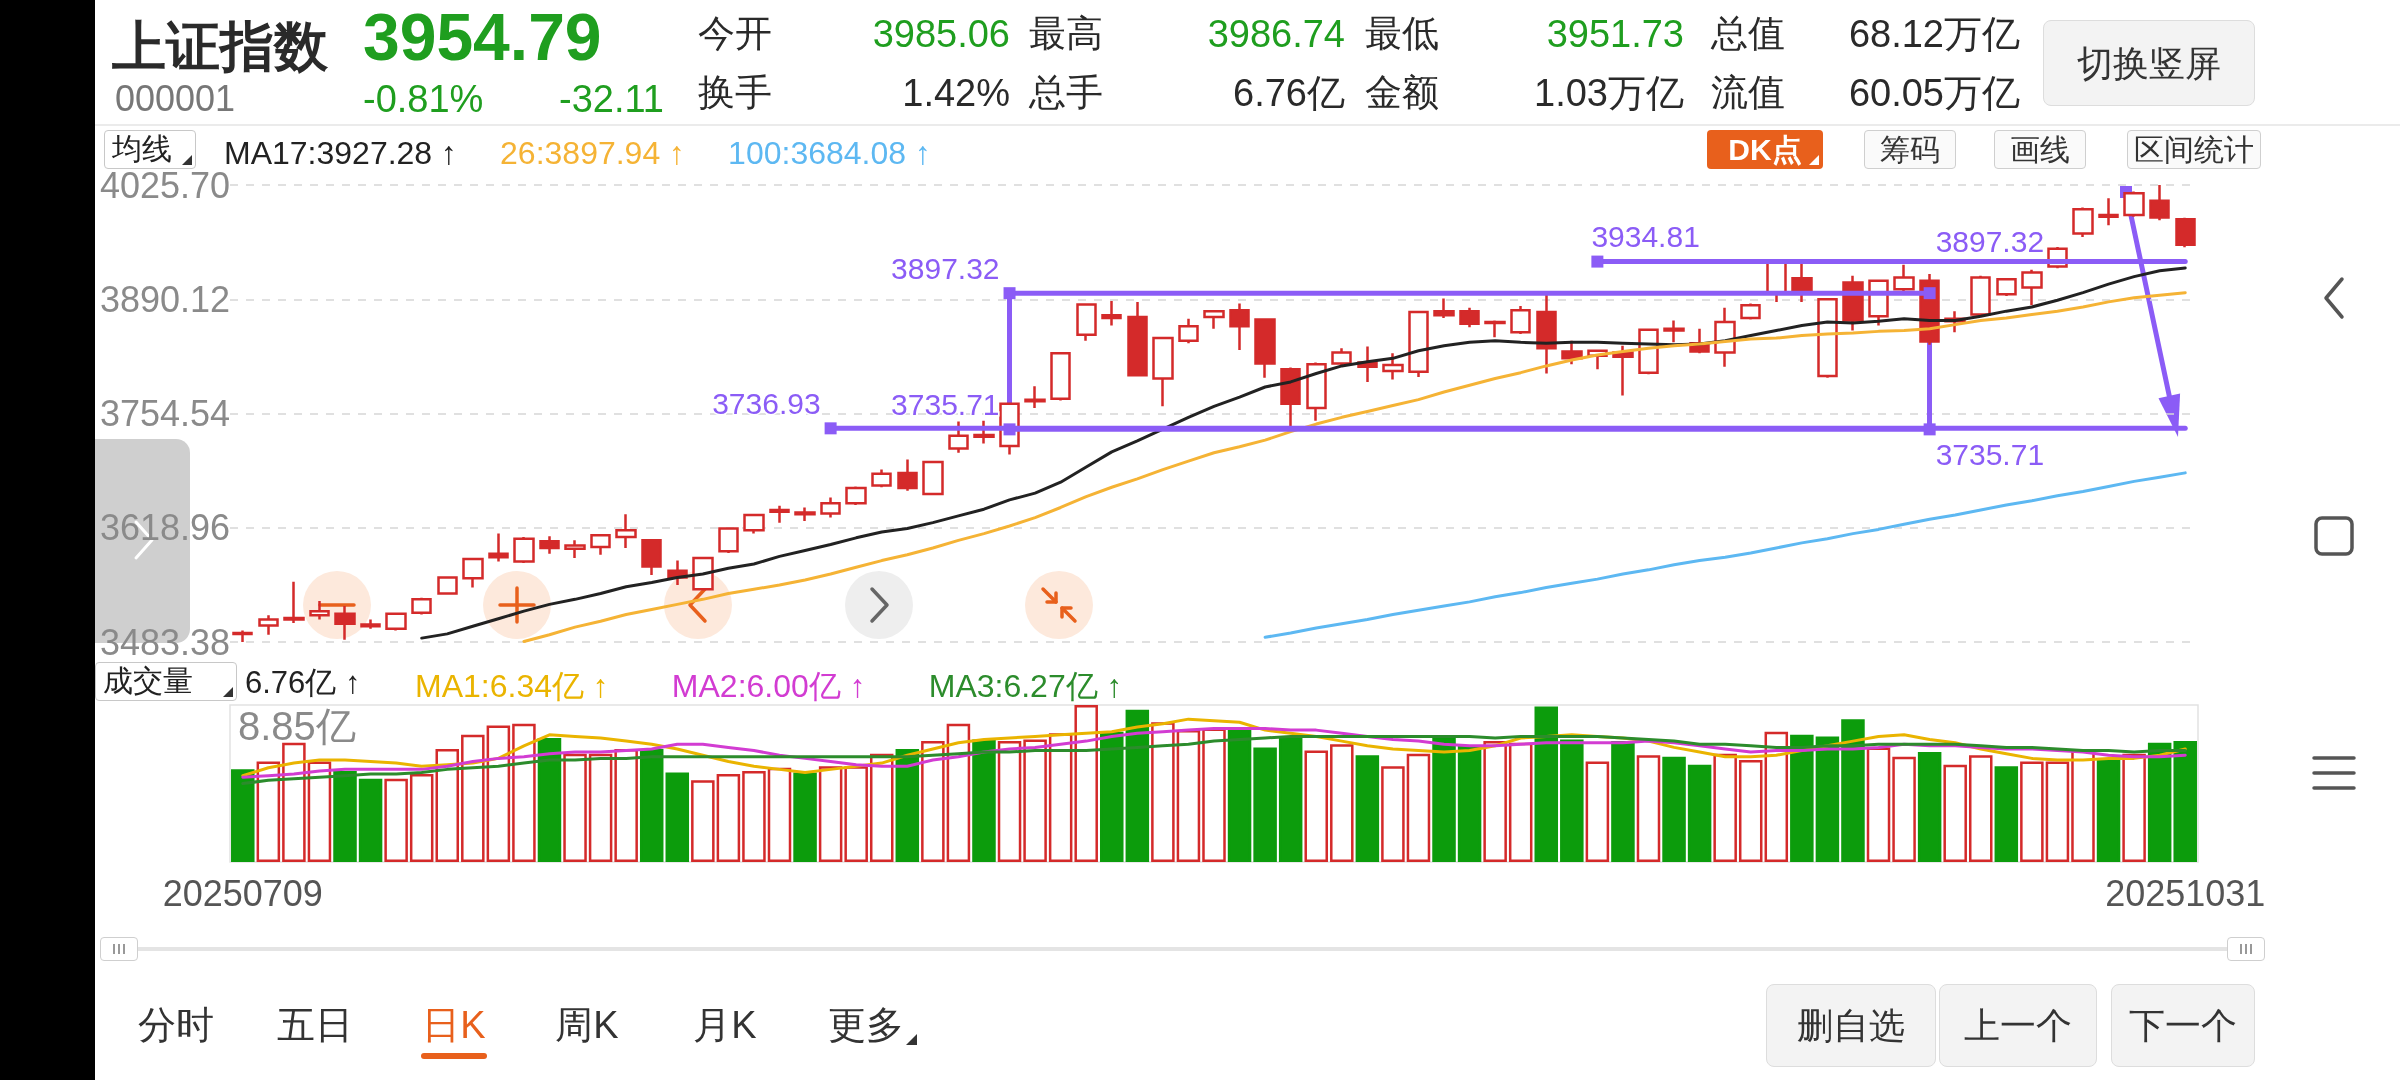 This screenshot has height=1080, width=2400. I want to click on text: 3985.06, so click(941, 35).